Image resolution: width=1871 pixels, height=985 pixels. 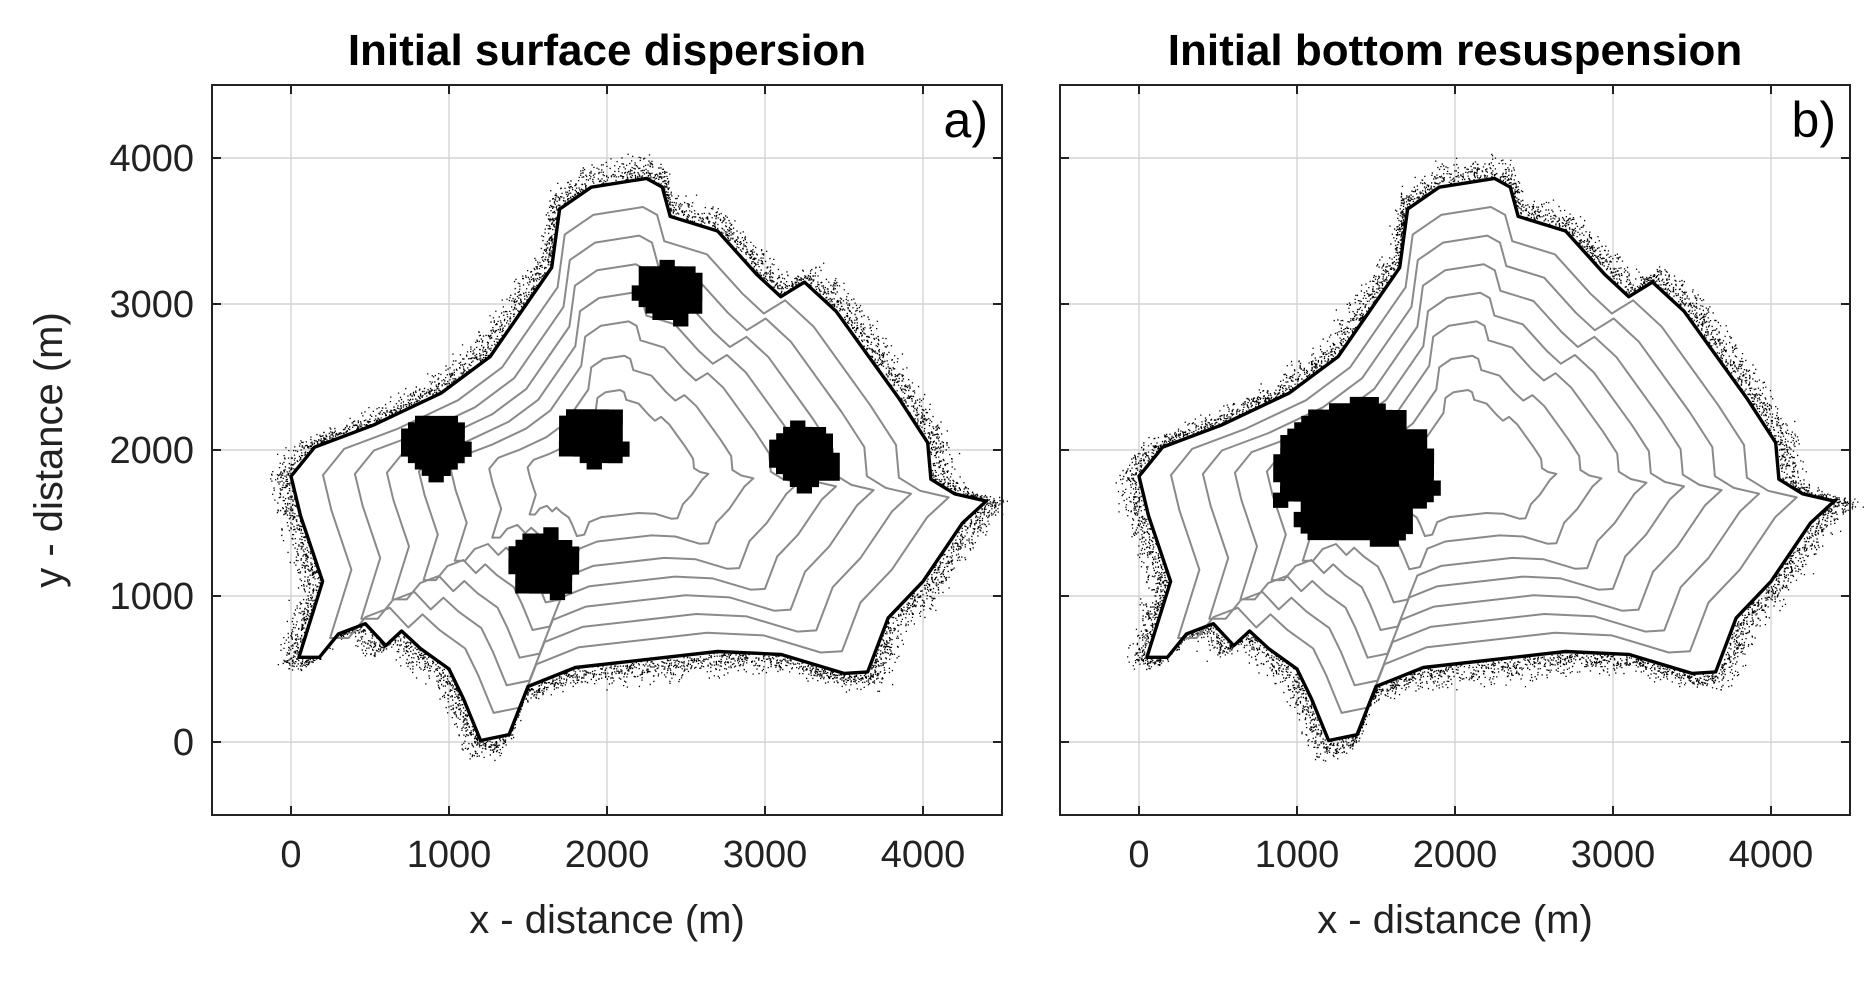 I want to click on y-tick-label: 3000, so click(x=151, y=305).